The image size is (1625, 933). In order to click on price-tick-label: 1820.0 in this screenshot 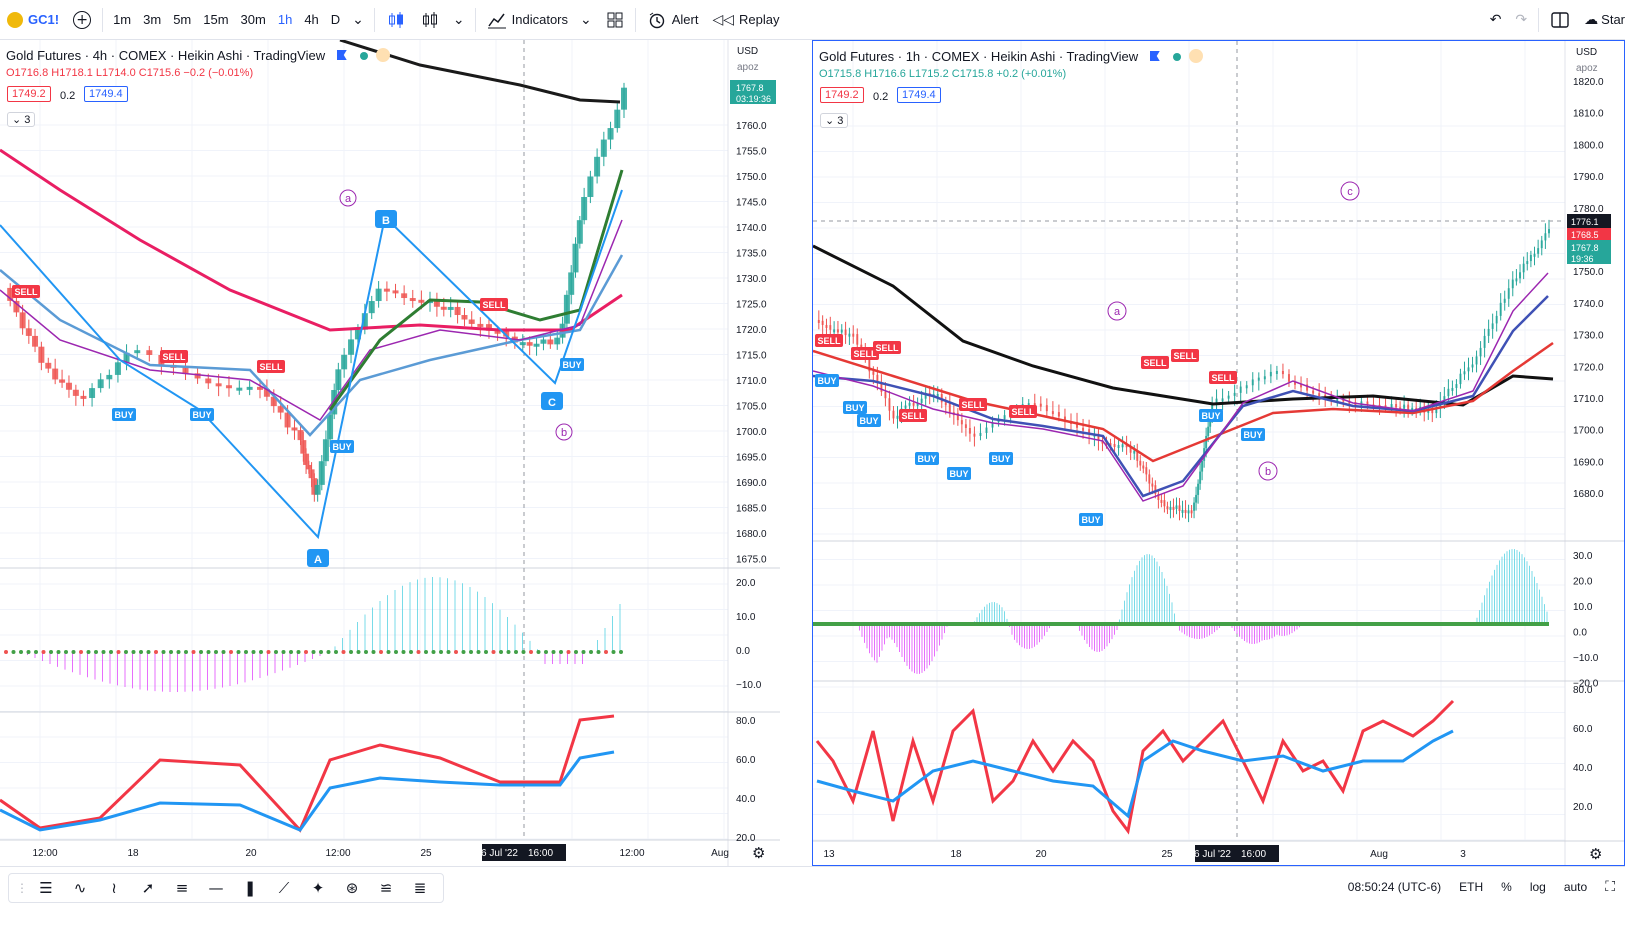, I will do `click(1588, 82)`.